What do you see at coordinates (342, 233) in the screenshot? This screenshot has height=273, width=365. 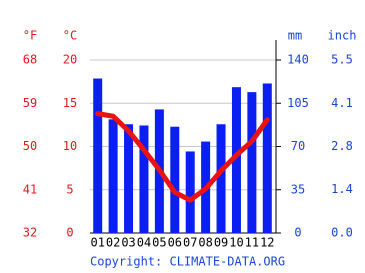 I see `inch-tick-label: 0.0` at bounding box center [342, 233].